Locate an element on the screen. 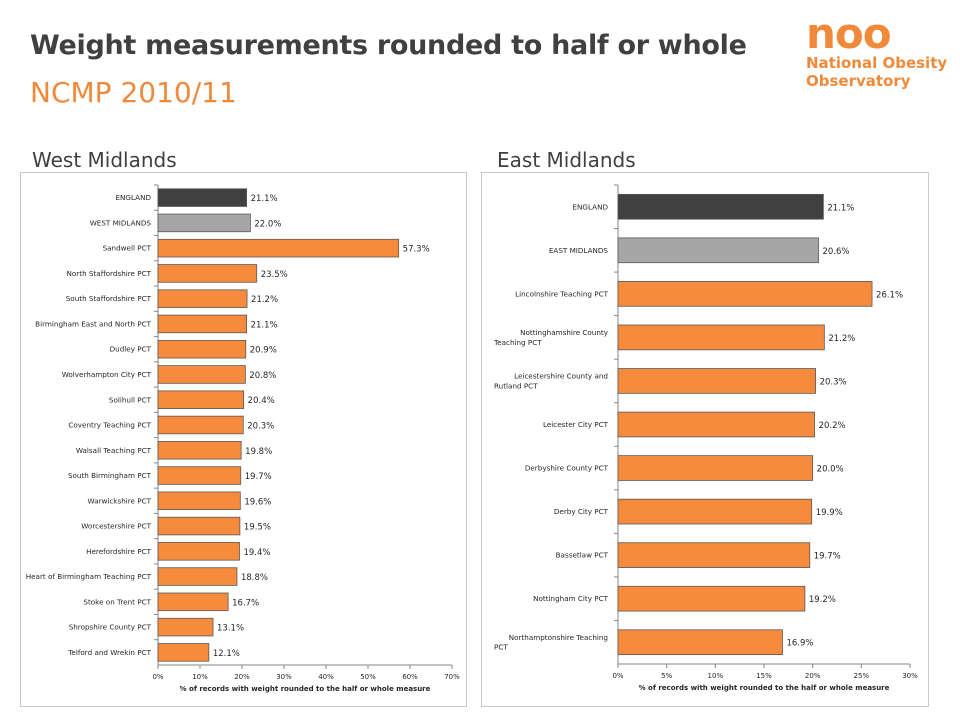  category-label: Stoke on Trent PCT is located at coordinates (117, 601).